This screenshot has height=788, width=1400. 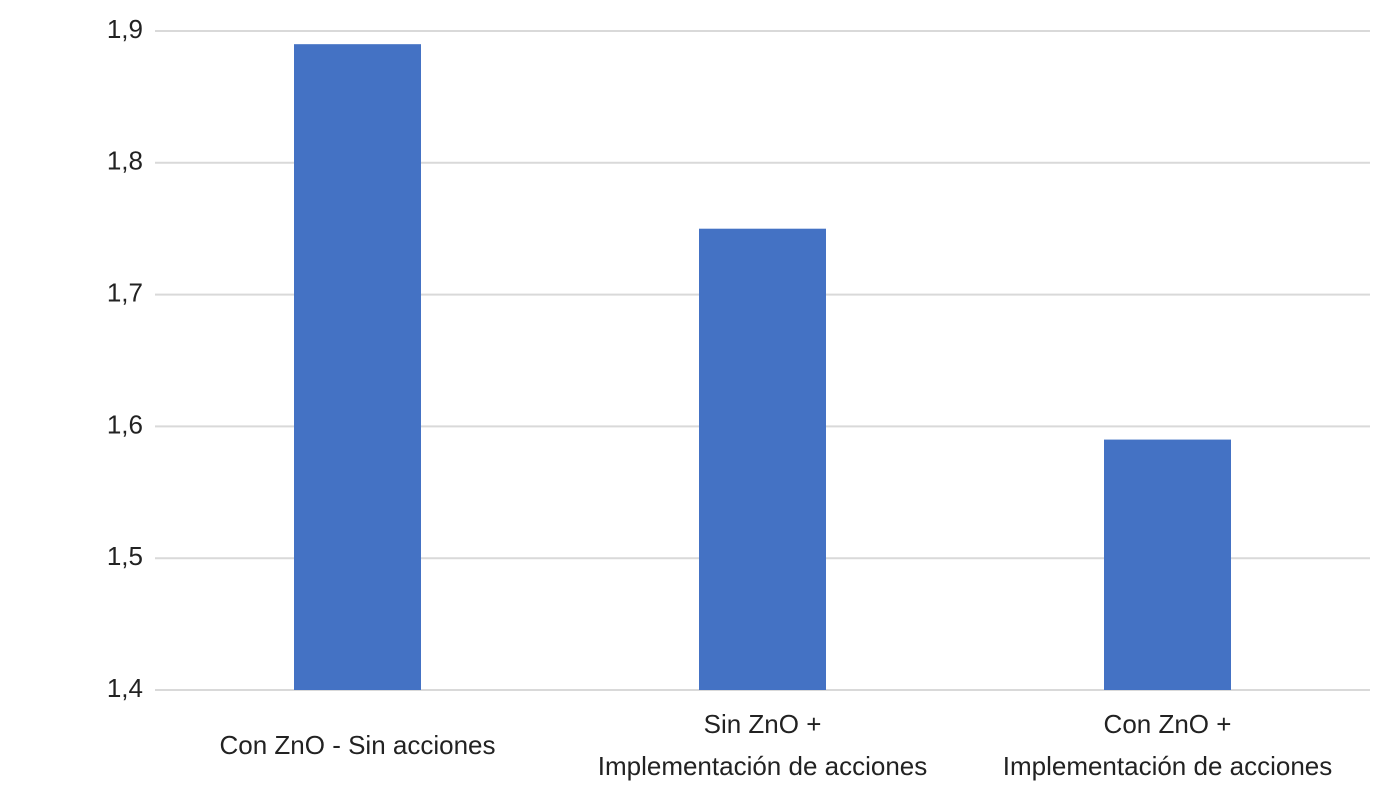 What do you see at coordinates (357, 745) in the screenshot?
I see `x-tick-label: Con ZnO - Sin acciones` at bounding box center [357, 745].